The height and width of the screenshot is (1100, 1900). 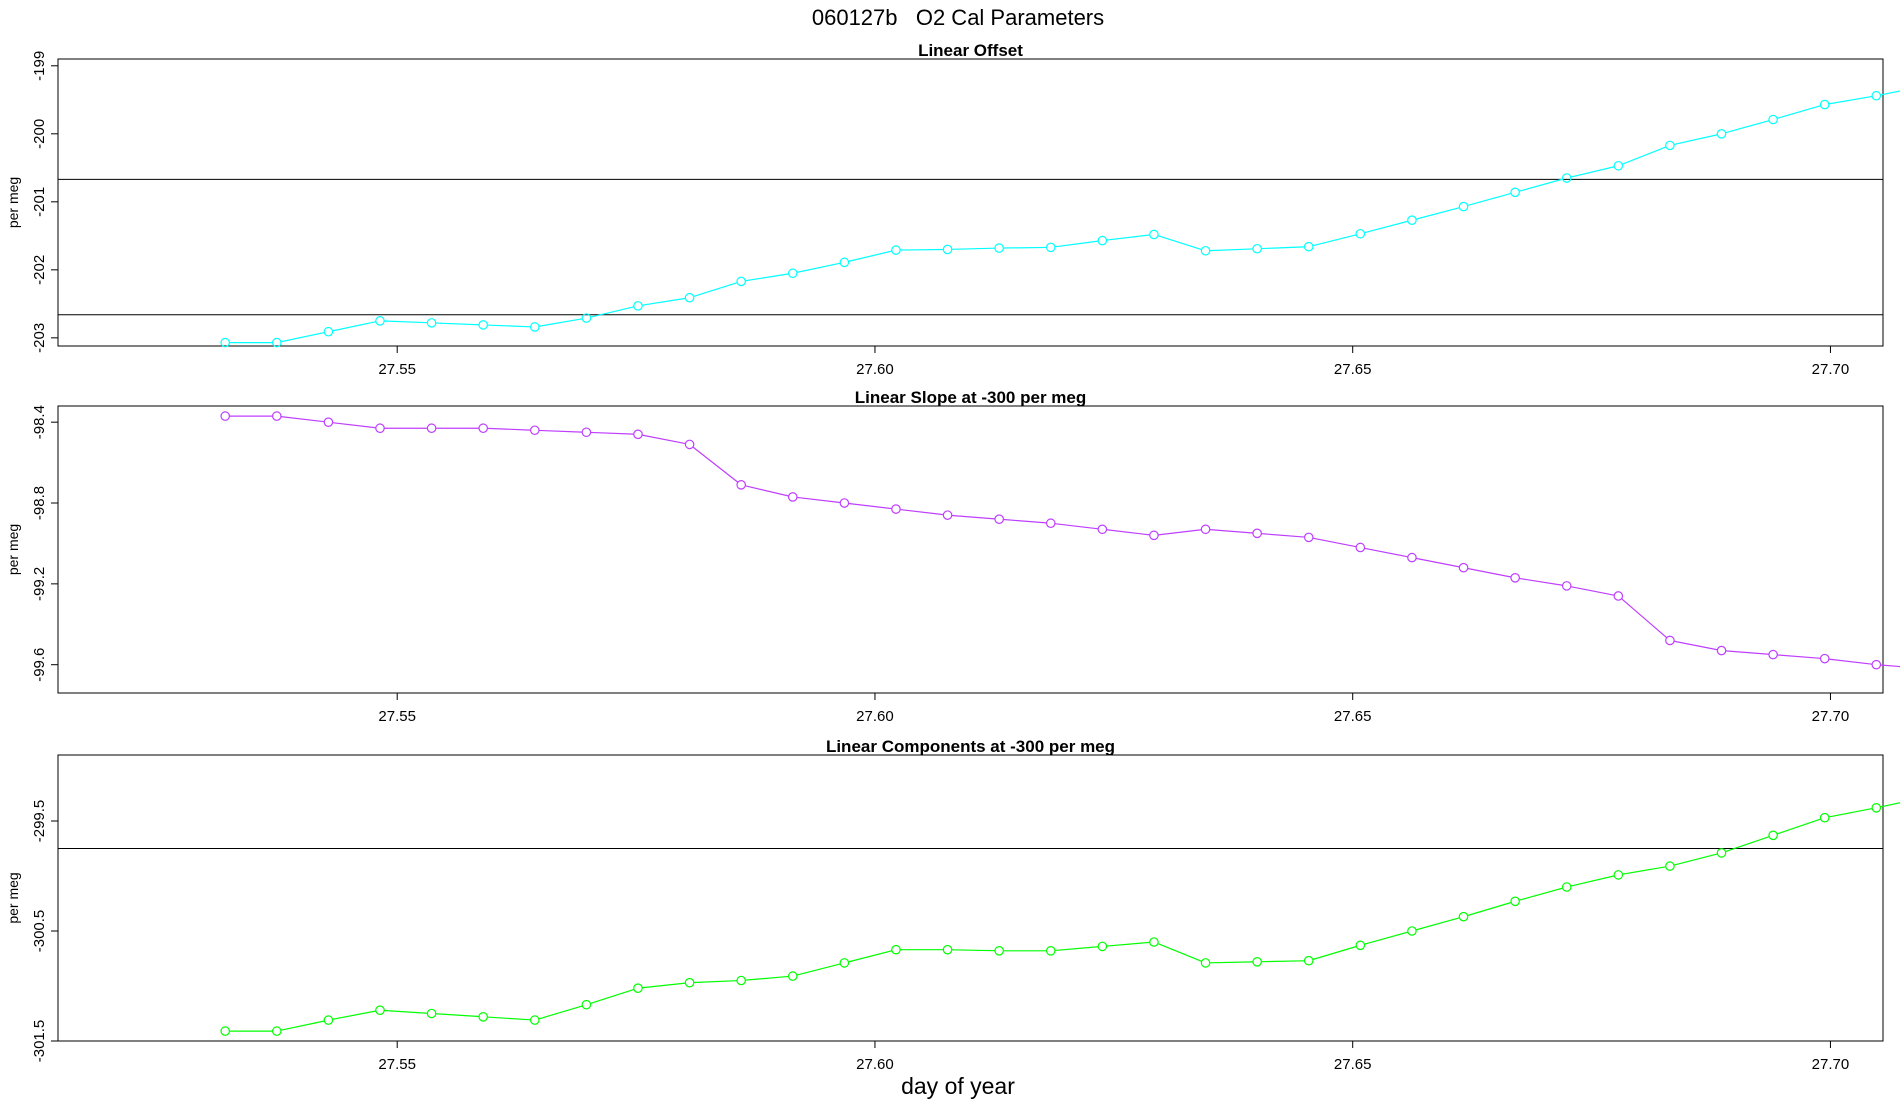 I want to click on panel-title: Linear Components at -300 per meg, so click(x=970, y=746).